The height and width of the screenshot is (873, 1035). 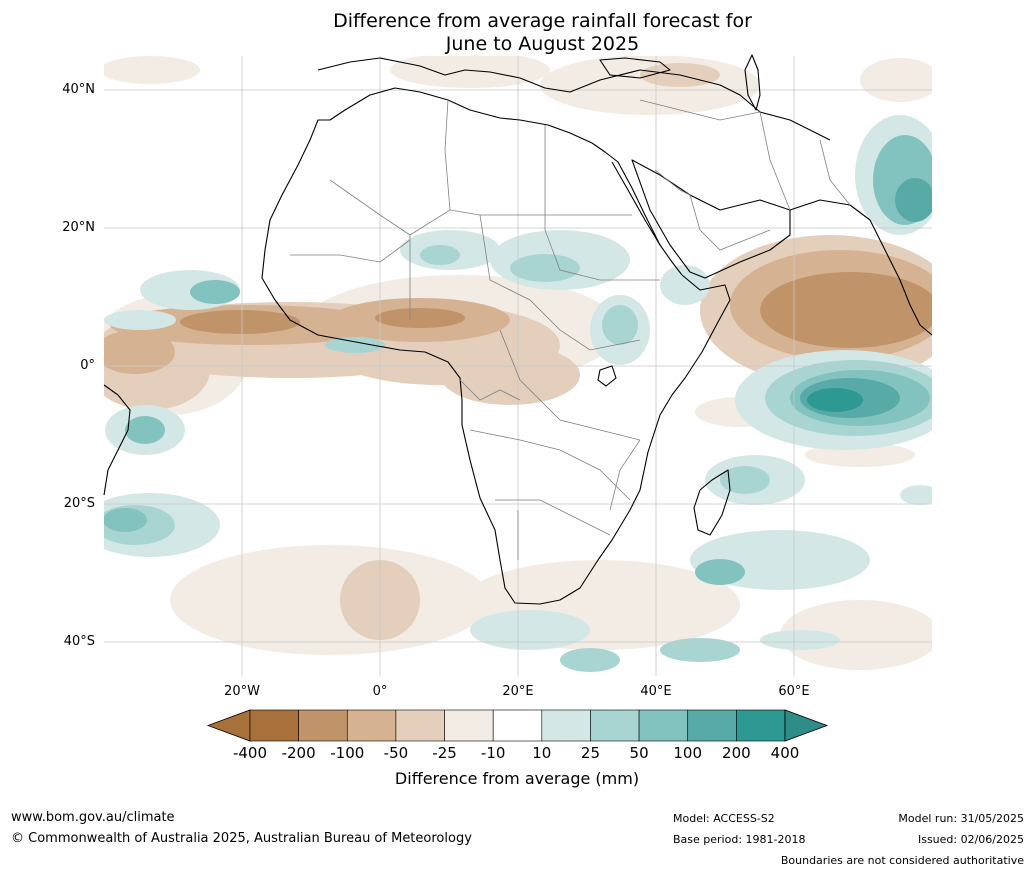 I want to click on colorbar-tick-label: 100, so click(x=688, y=753).